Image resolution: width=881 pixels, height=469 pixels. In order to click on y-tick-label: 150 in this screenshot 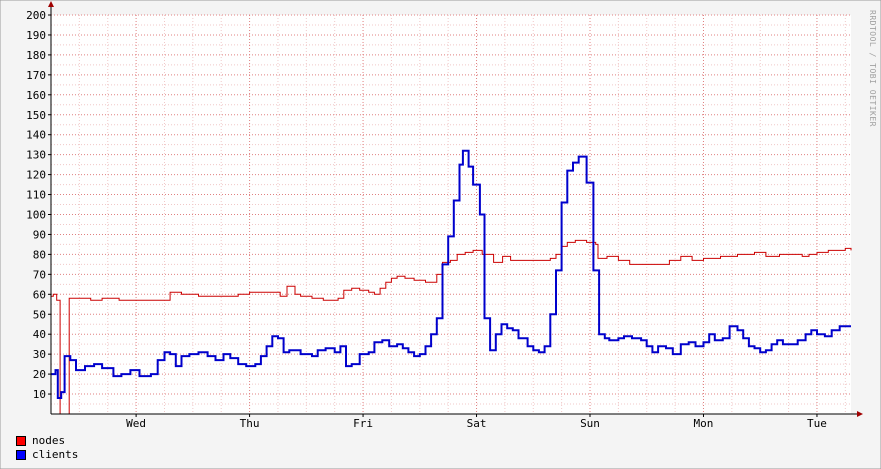, I will do `click(36, 115)`.